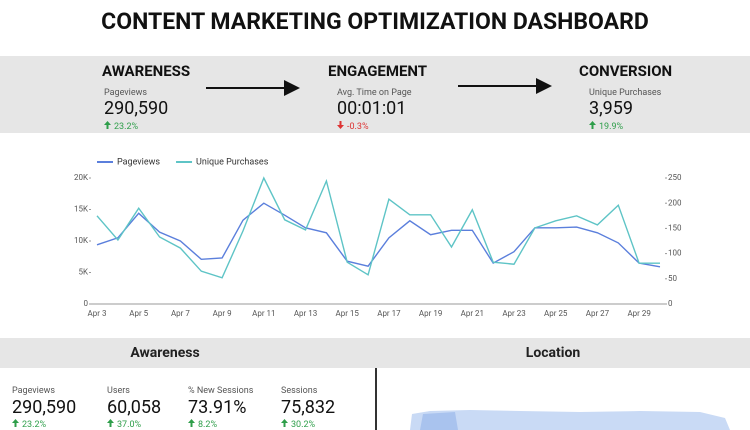  Describe the element at coordinates (675, 202) in the screenshot. I see `y2-tick-label: 200` at that location.